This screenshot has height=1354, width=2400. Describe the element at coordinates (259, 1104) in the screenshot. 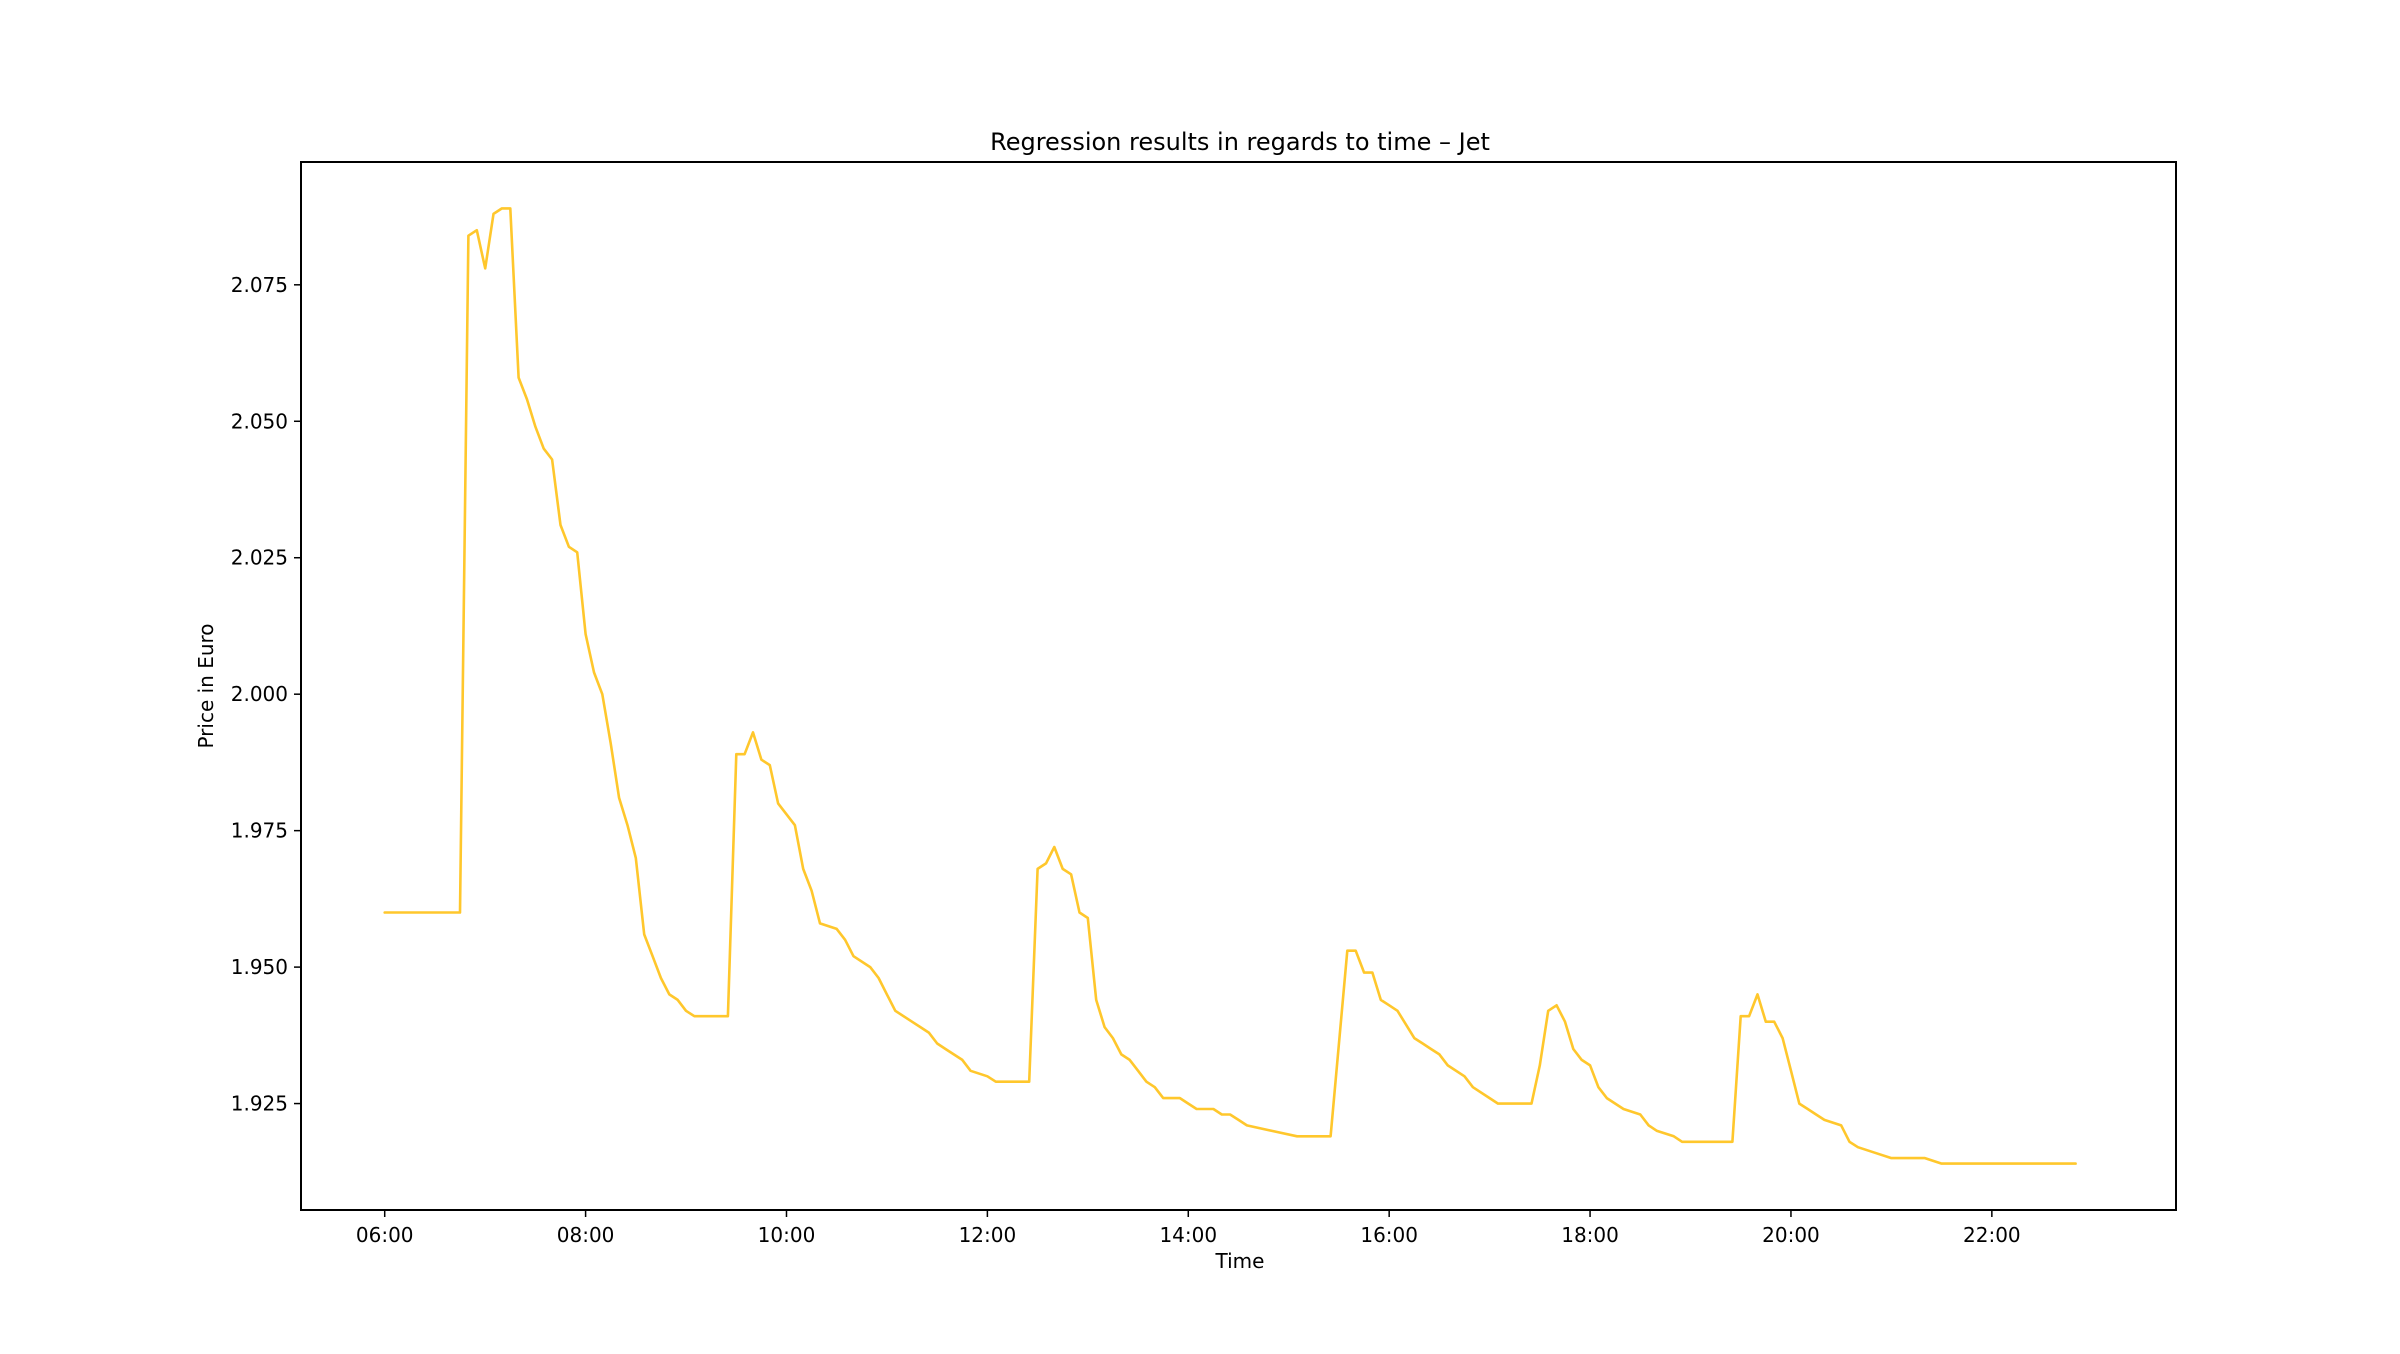

I see `y-tick-label: 1.925` at that location.